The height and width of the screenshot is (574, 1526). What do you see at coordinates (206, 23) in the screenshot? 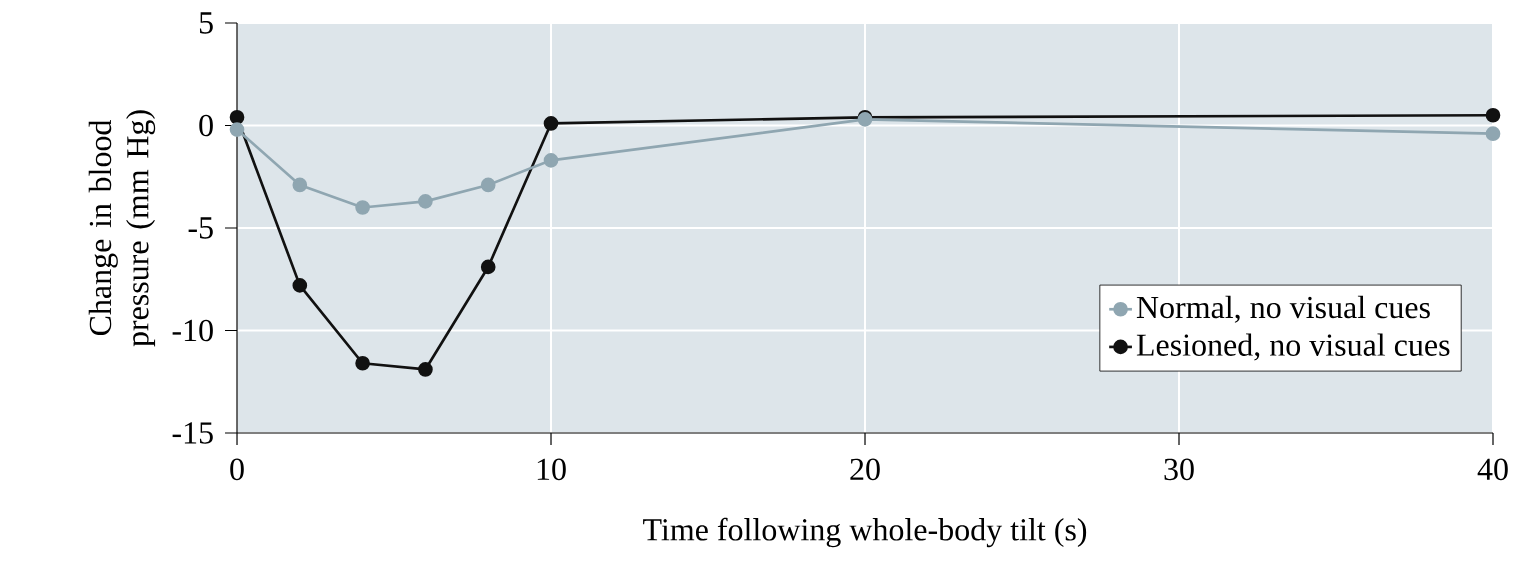
I see `y-tick-label: 5` at bounding box center [206, 23].